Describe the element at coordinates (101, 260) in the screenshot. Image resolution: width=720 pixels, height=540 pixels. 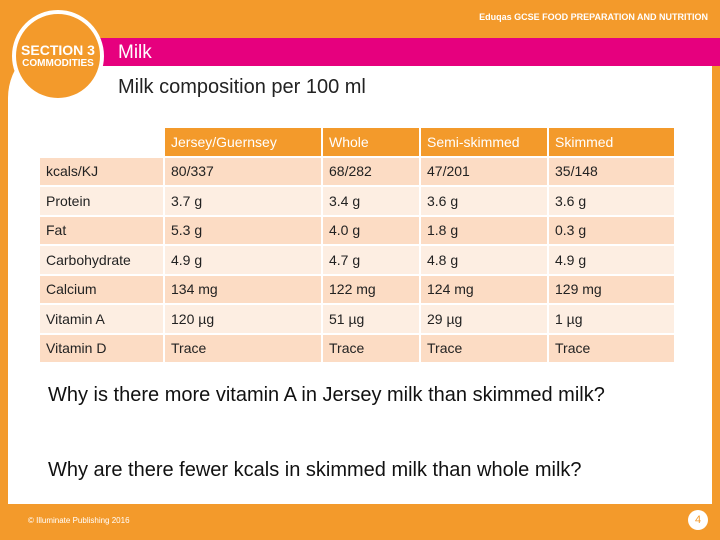
I see `table-cell: Carbohydrate` at that location.